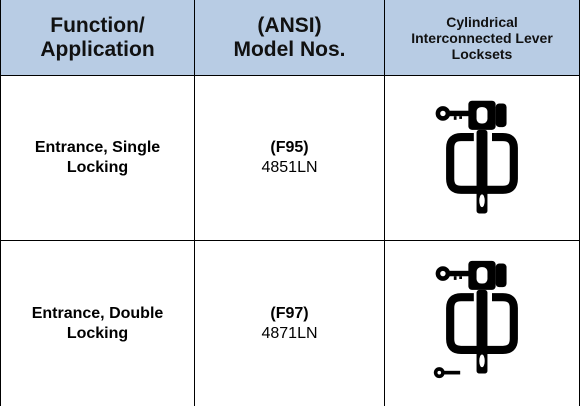 The width and height of the screenshot is (580, 406). I want to click on function-cell: Entrance, Single Locking, so click(97, 158).